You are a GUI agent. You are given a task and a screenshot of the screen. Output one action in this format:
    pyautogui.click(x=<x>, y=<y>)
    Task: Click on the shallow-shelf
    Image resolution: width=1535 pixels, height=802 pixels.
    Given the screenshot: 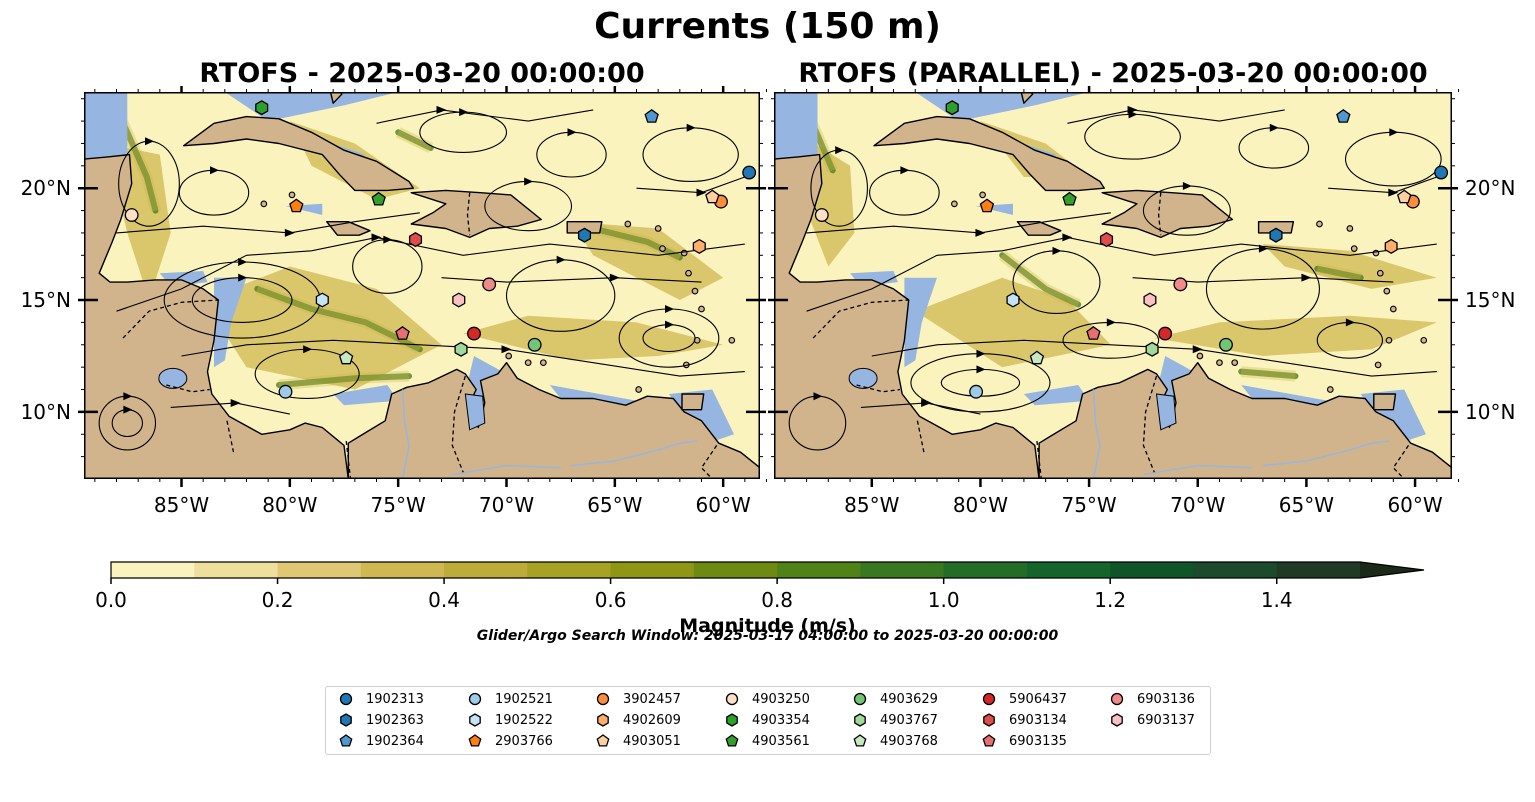 What is the action you would take?
    pyautogui.click(x=230, y=322)
    